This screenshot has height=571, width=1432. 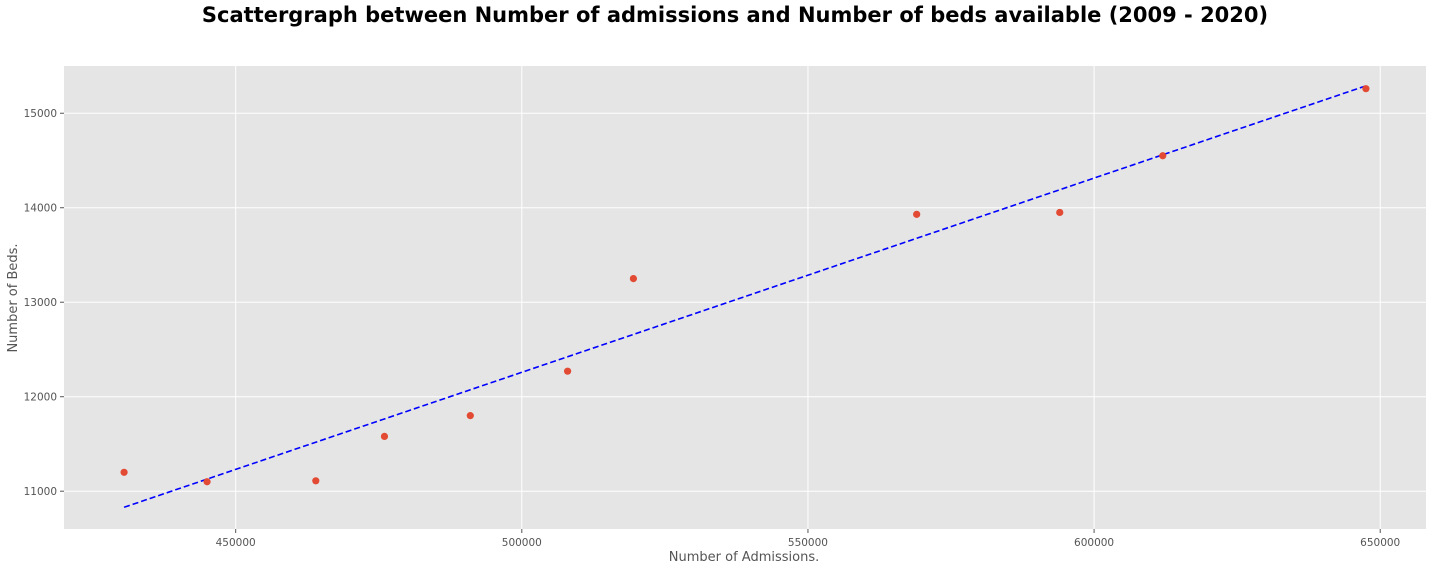 What do you see at coordinates (40, 492) in the screenshot?
I see `y-tick-label: 11000` at bounding box center [40, 492].